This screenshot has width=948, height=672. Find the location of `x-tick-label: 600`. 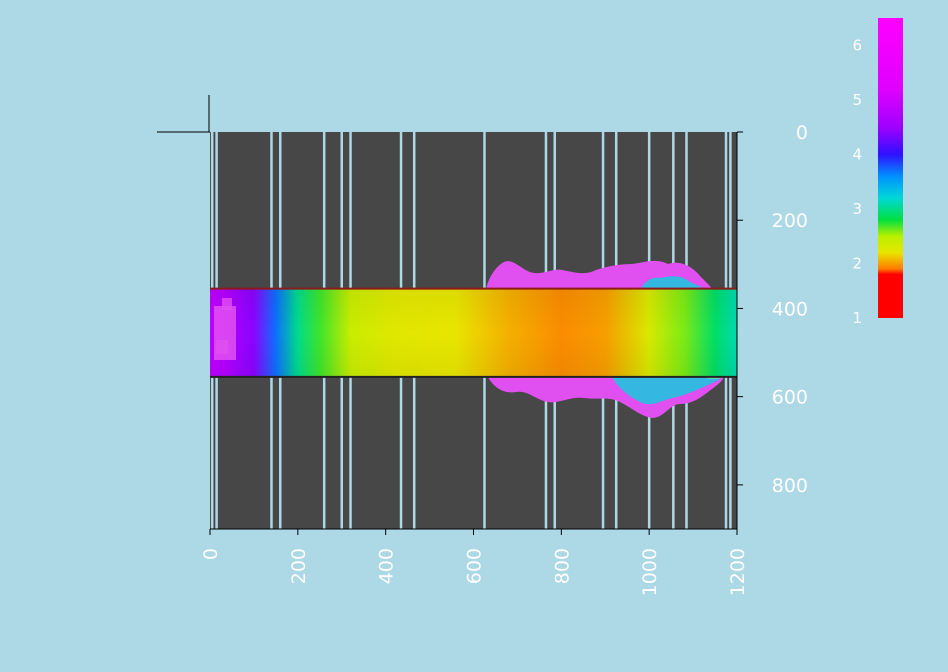

x-tick-label: 600 is located at coordinates (475, 566).